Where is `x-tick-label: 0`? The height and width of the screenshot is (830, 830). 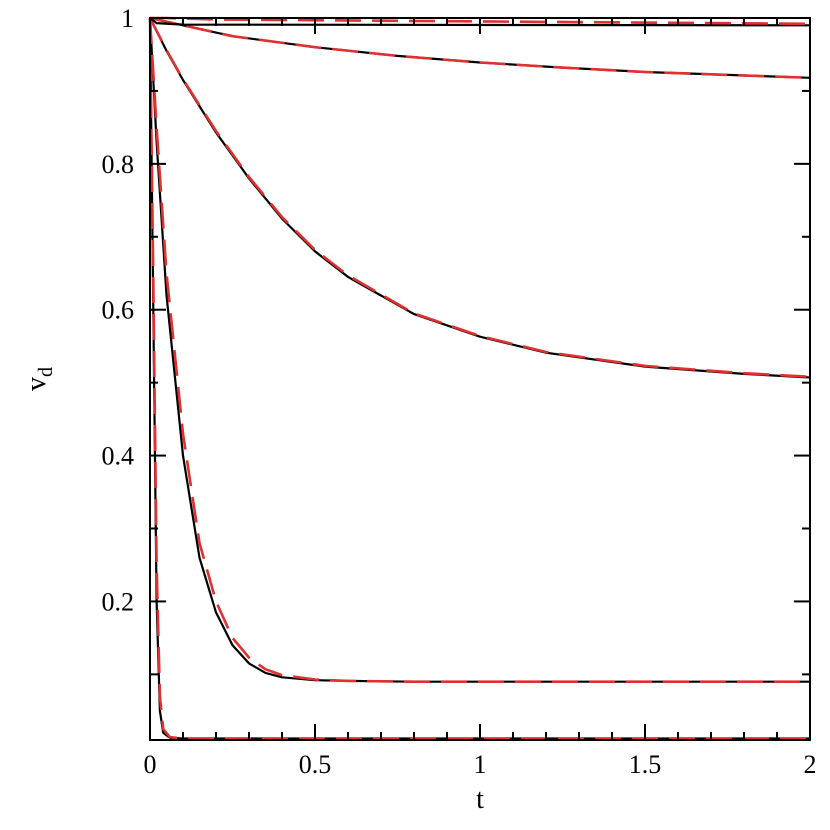 x-tick-label: 0 is located at coordinates (150, 764).